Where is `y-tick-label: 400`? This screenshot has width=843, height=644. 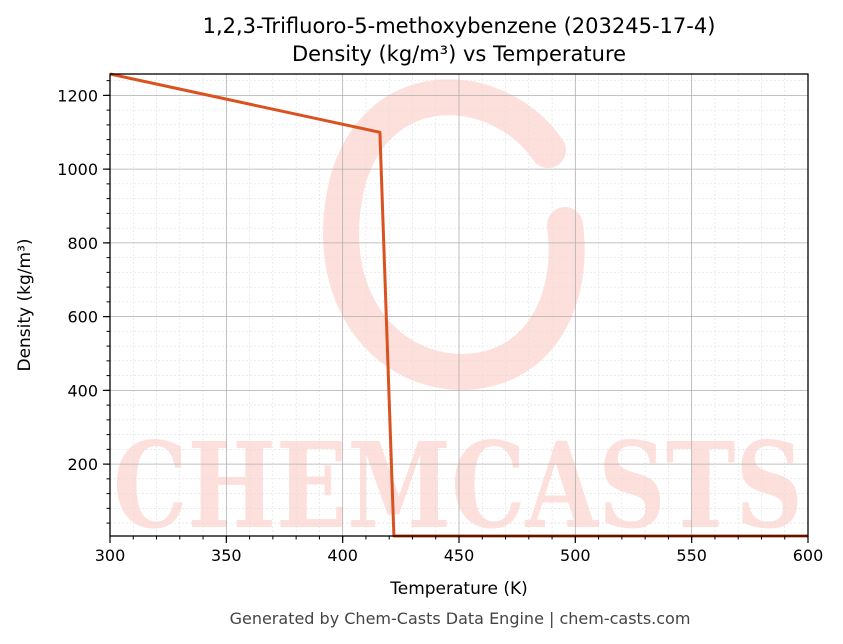 y-tick-label: 400 is located at coordinates (82, 390).